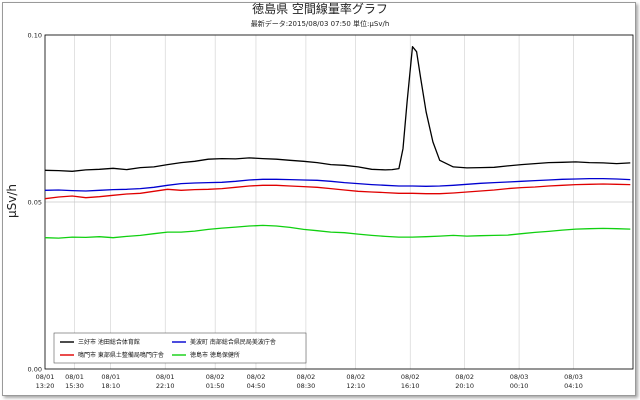 This screenshot has height=400, width=640. Describe the element at coordinates (233, 342) in the screenshot. I see `legend-label: 美波町 南部総合県民局美波庁舎` at that location.